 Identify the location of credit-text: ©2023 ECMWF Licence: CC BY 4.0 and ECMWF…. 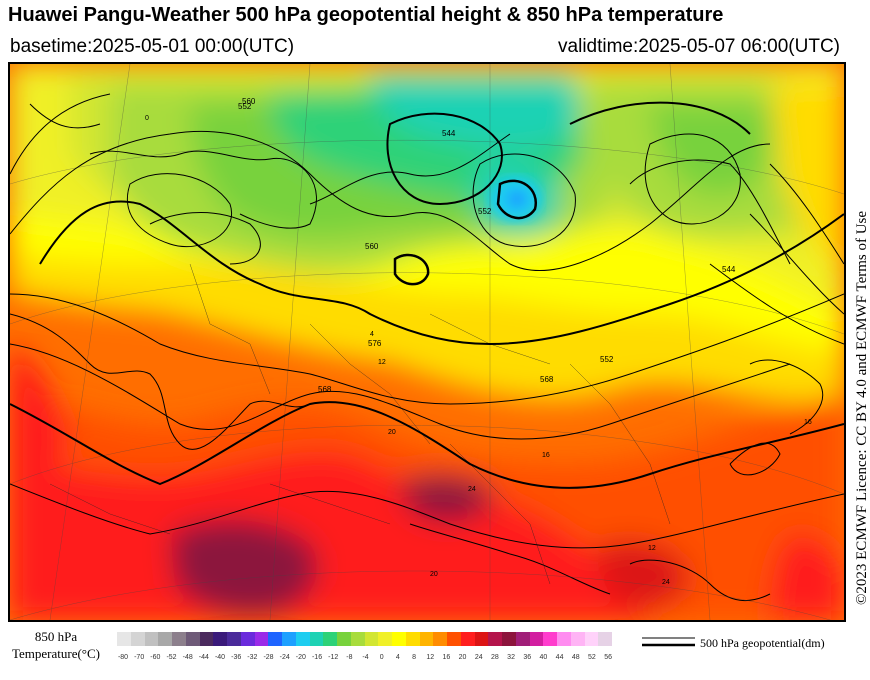
(862, 408).